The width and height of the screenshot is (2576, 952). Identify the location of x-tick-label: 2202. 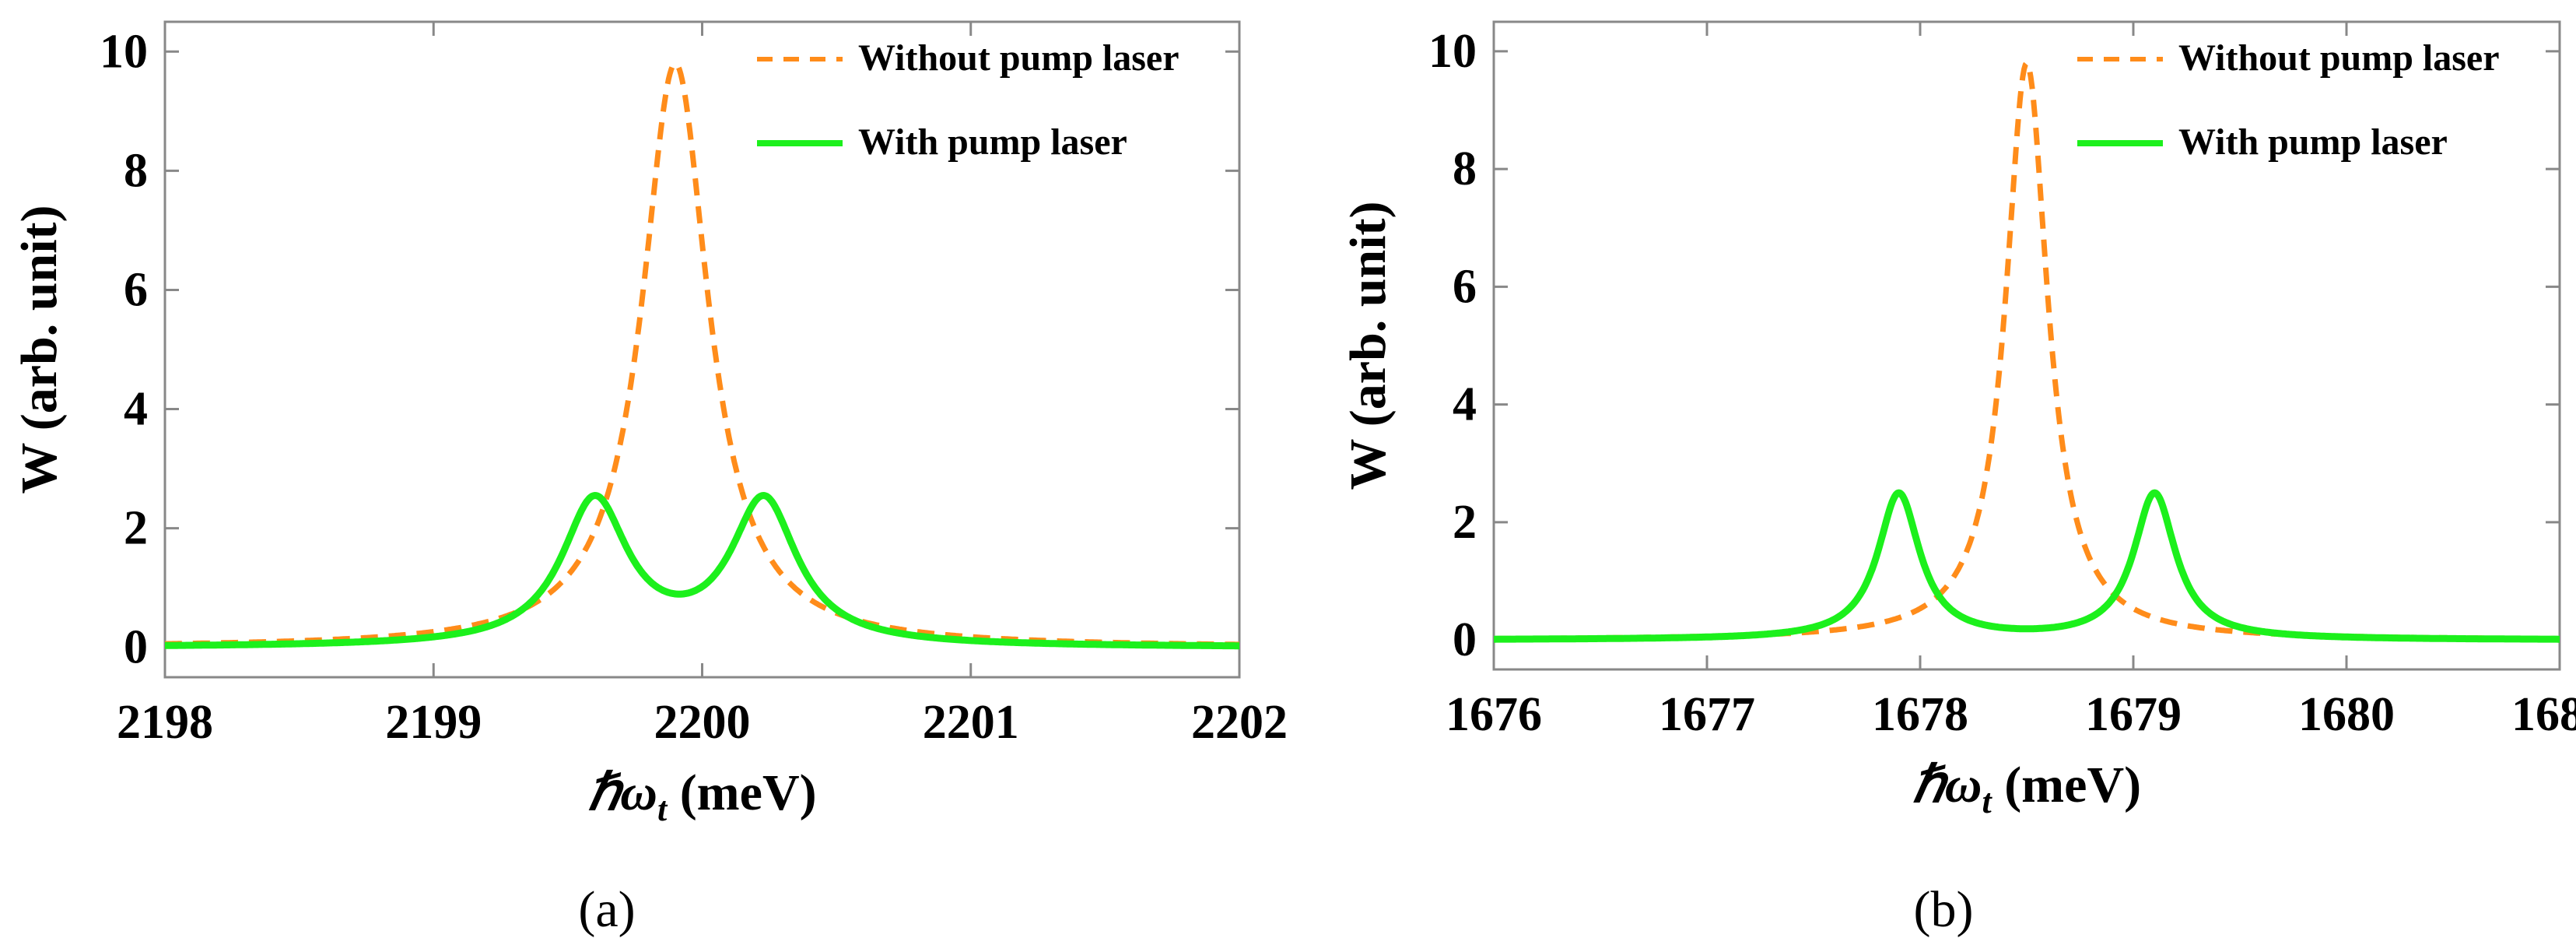
(1239, 722).